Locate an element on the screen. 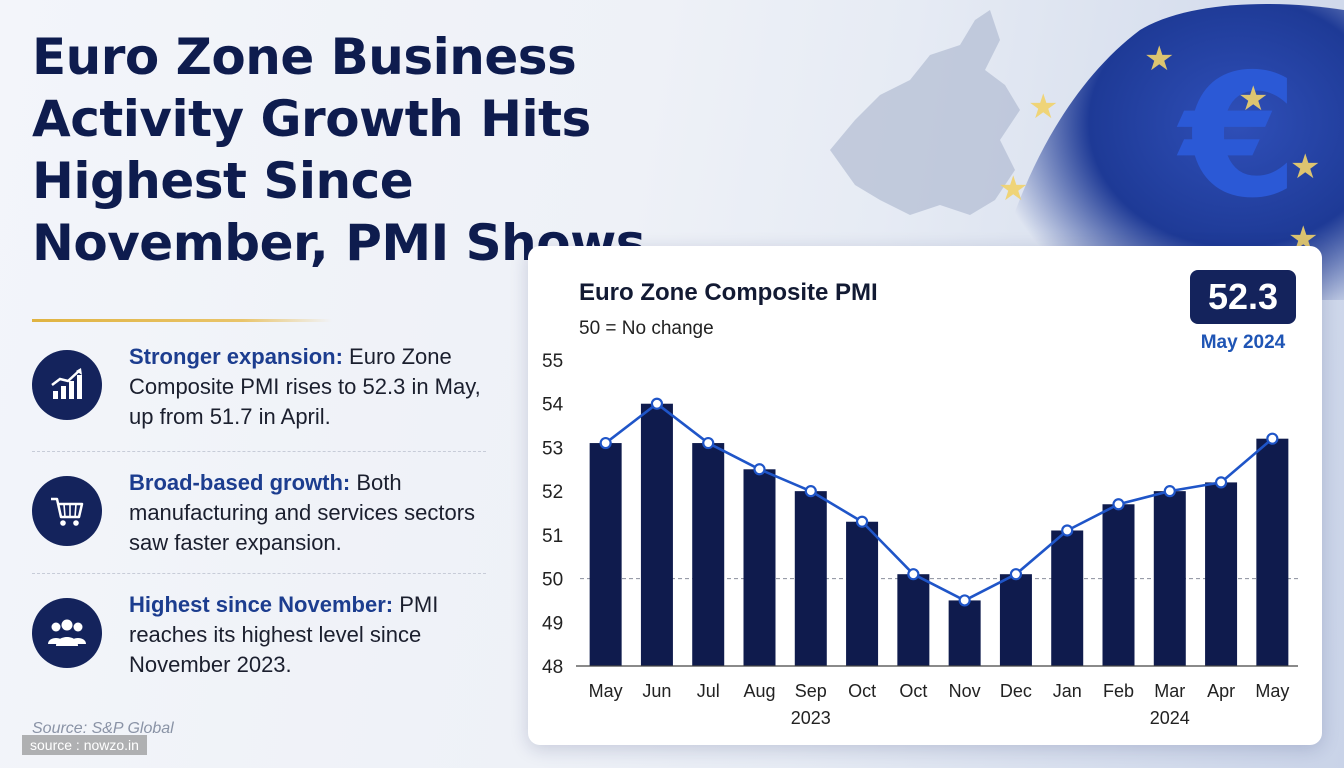 This screenshot has width=1344, height=768. y-tick-label: 55 is located at coordinates (552, 361).